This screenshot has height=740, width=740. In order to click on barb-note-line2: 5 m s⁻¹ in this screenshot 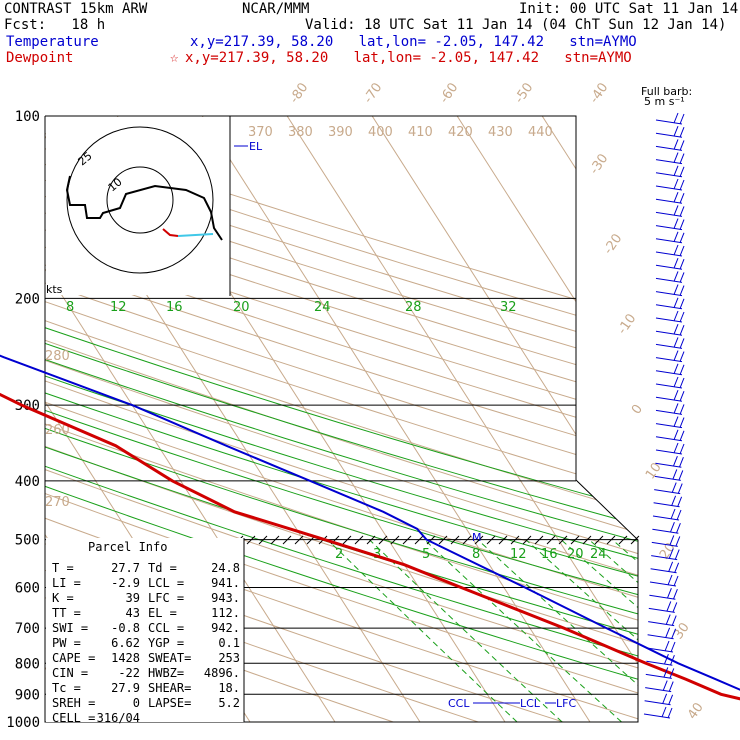, I will do `click(664, 101)`.